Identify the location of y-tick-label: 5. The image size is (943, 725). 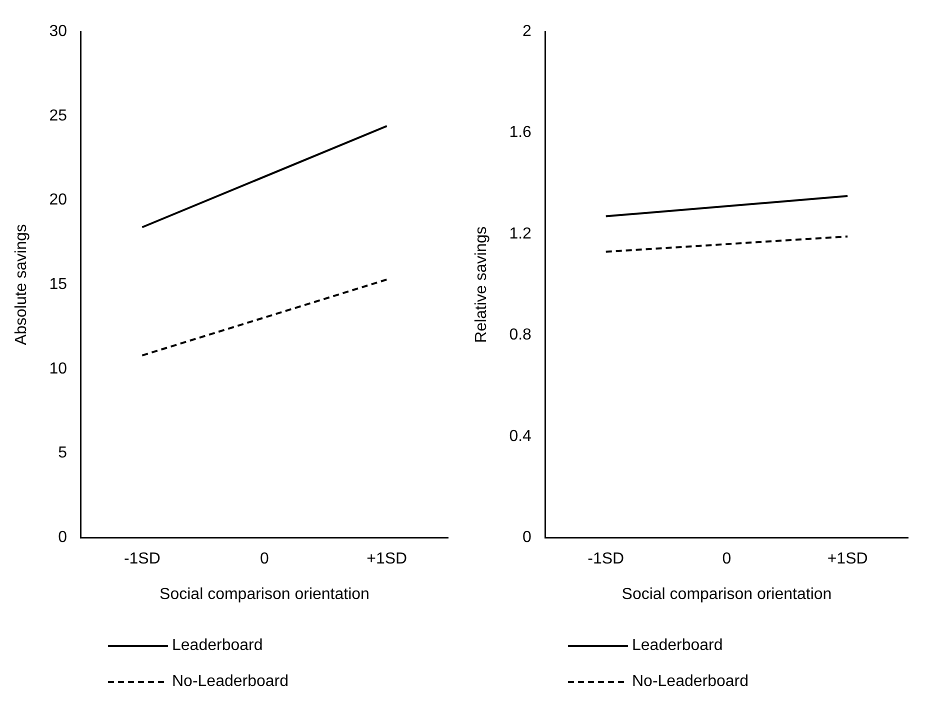
(63, 453).